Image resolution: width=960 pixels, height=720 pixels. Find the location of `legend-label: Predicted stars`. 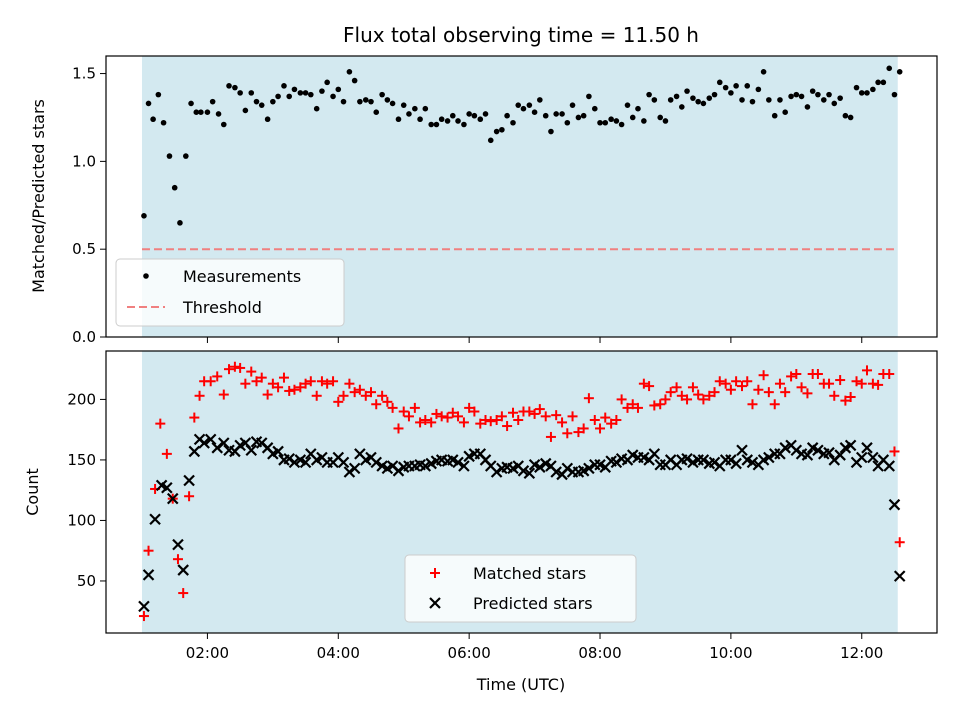

legend-label: Predicted stars is located at coordinates (533, 603).